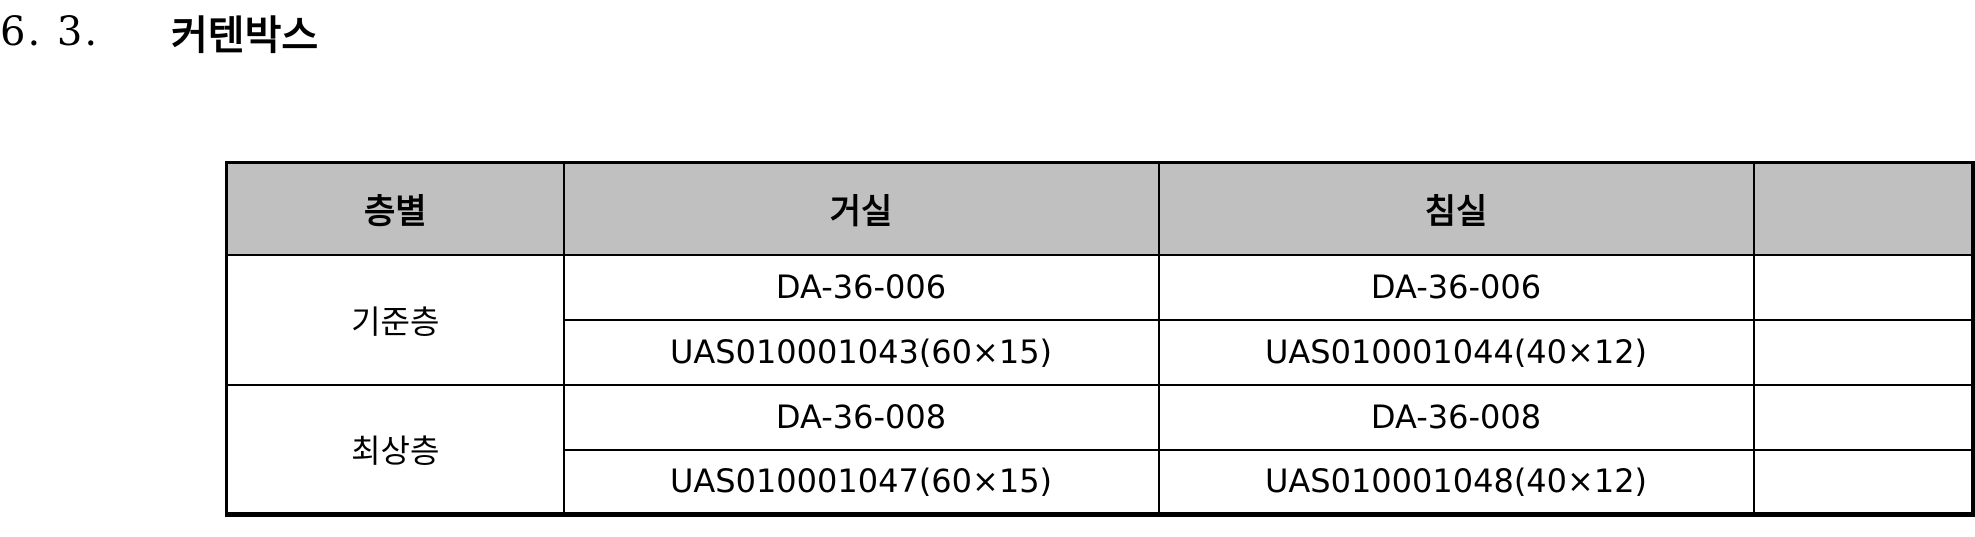 The image size is (1975, 537). What do you see at coordinates (861, 417) in the screenshot?
I see `living-room-cell: DA-36-008` at bounding box center [861, 417].